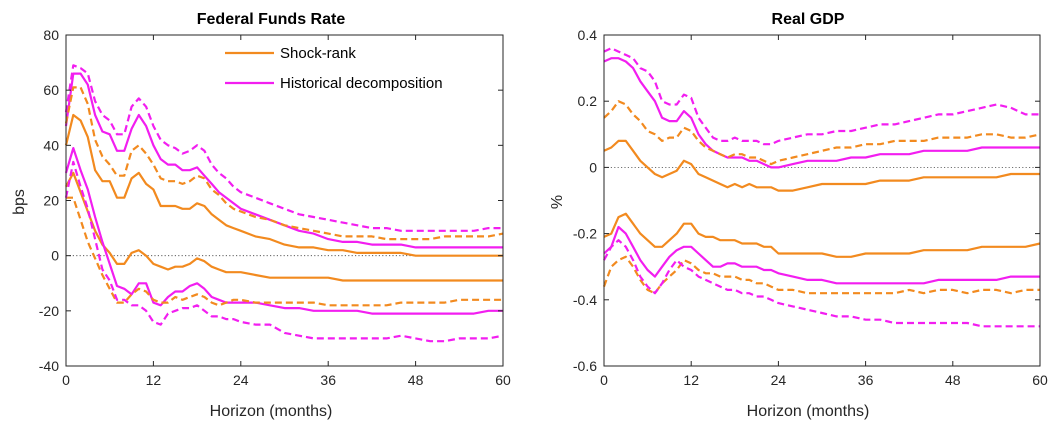  I want to click on y-tick-label: 80, so click(51, 35).